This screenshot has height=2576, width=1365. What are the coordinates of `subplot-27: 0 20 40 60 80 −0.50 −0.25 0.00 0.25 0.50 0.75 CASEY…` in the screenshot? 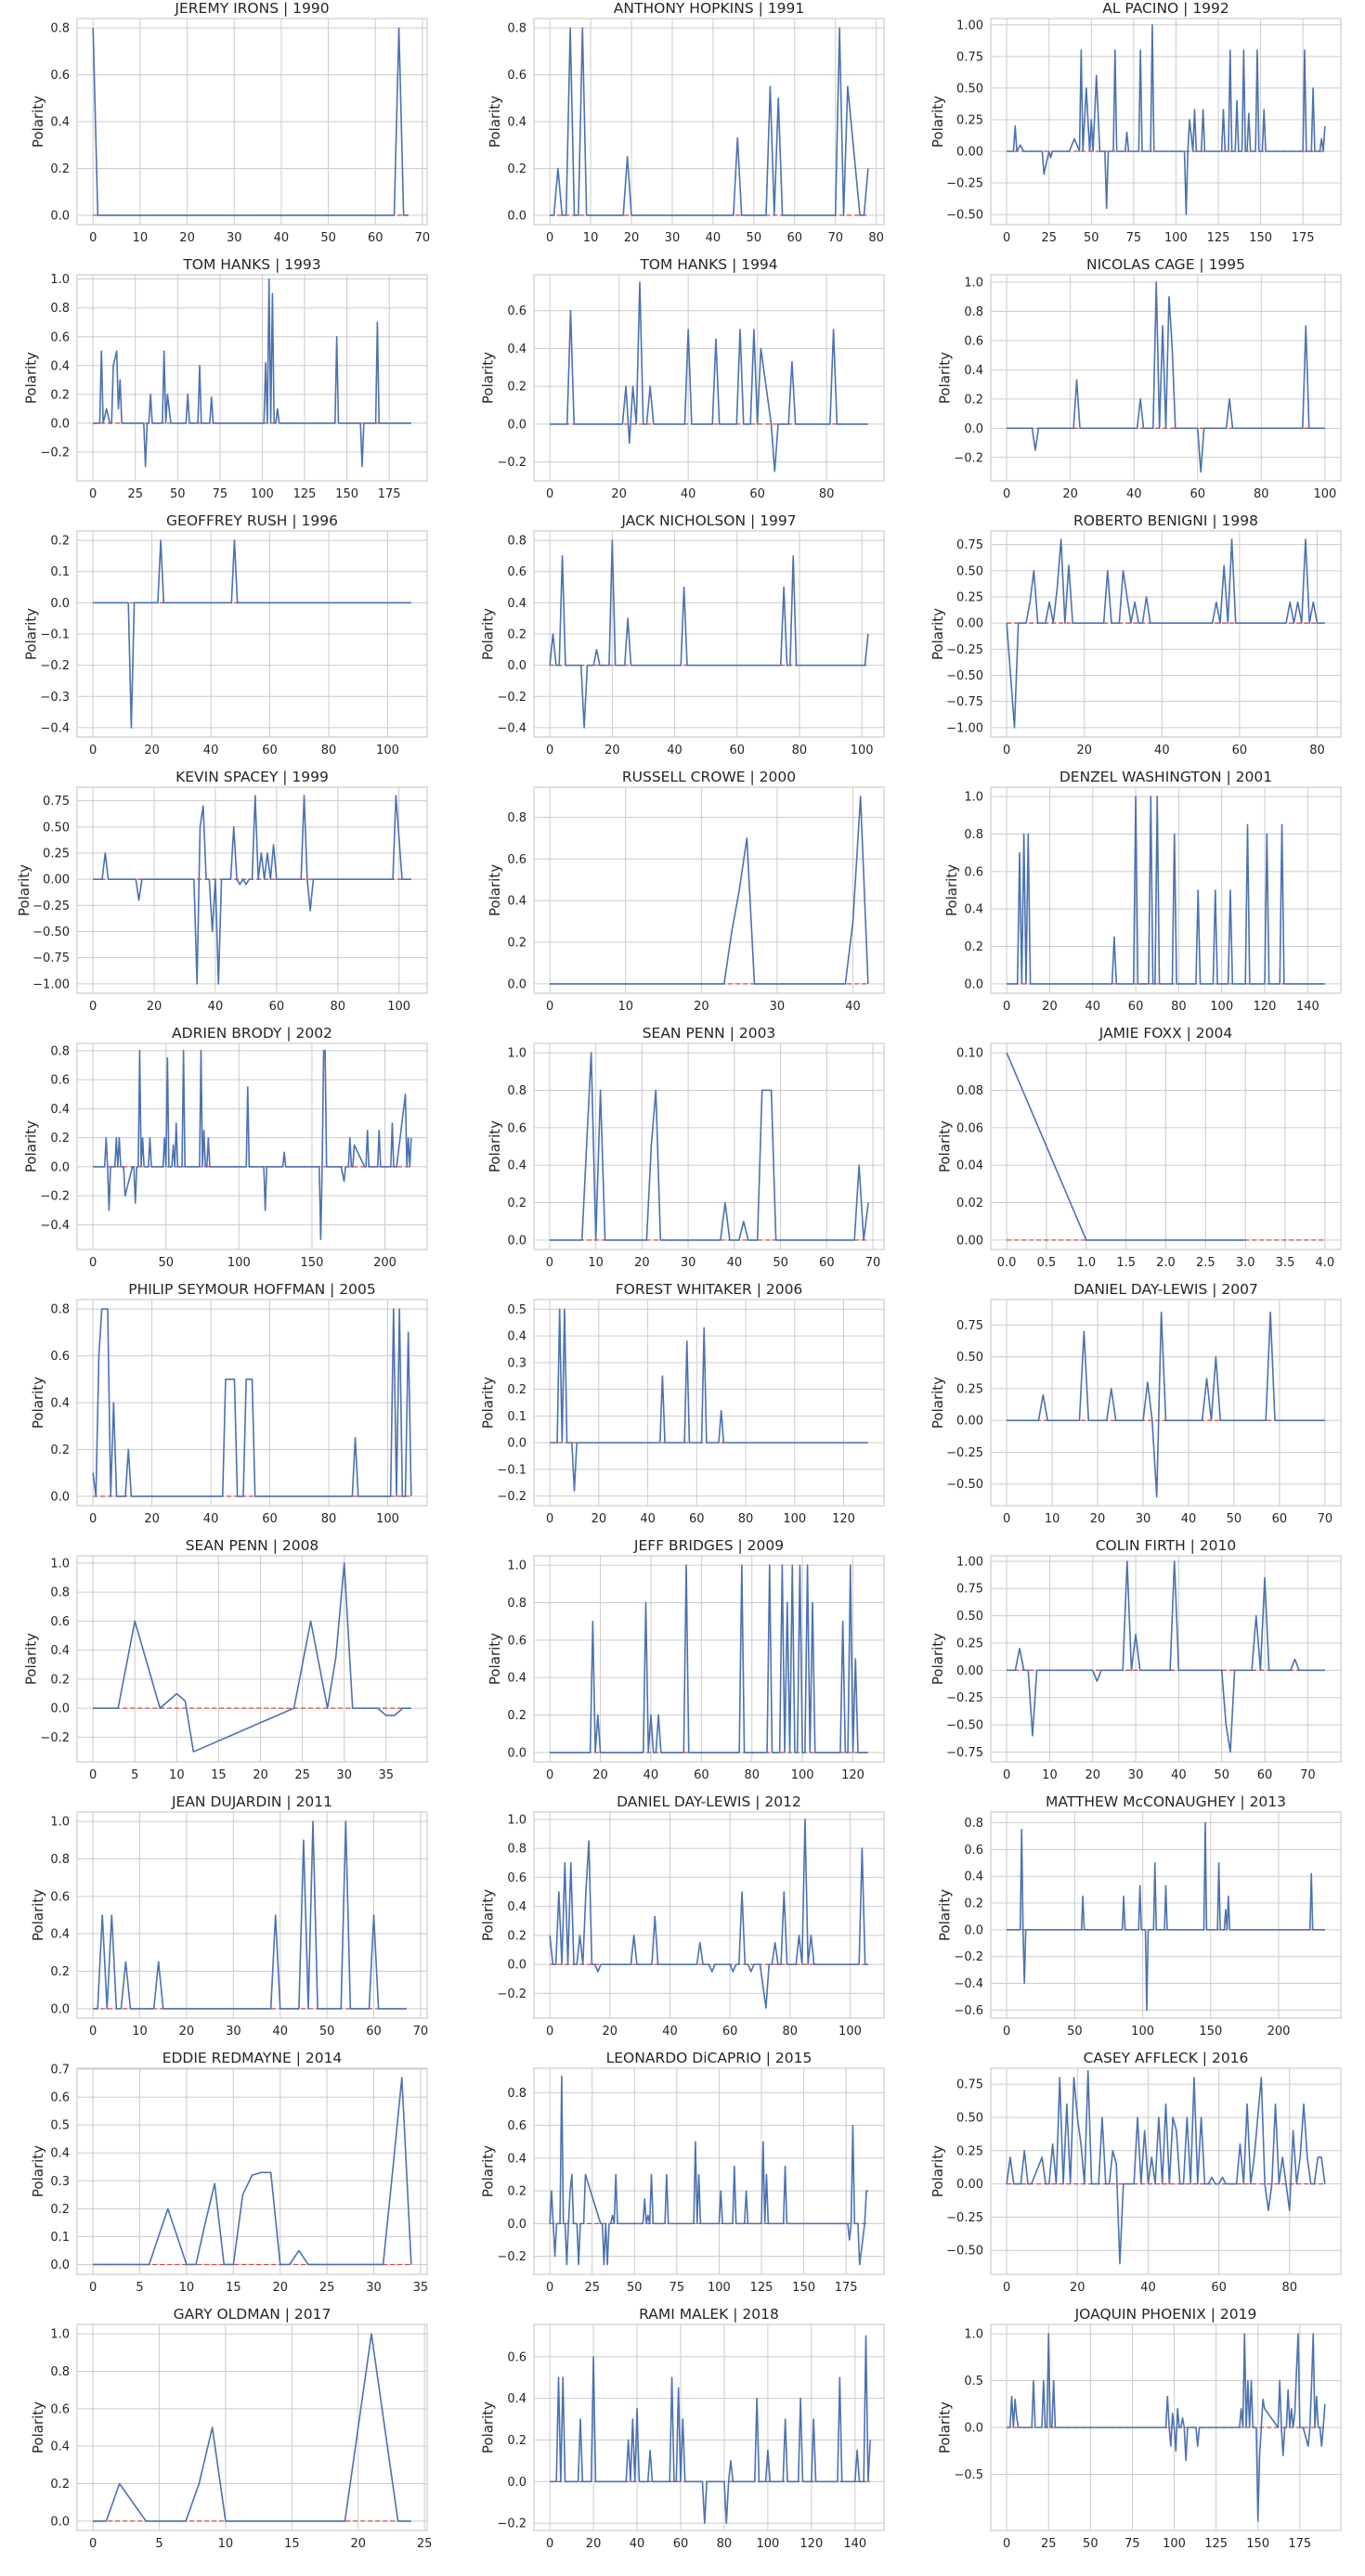 It's located at (1136, 2172).